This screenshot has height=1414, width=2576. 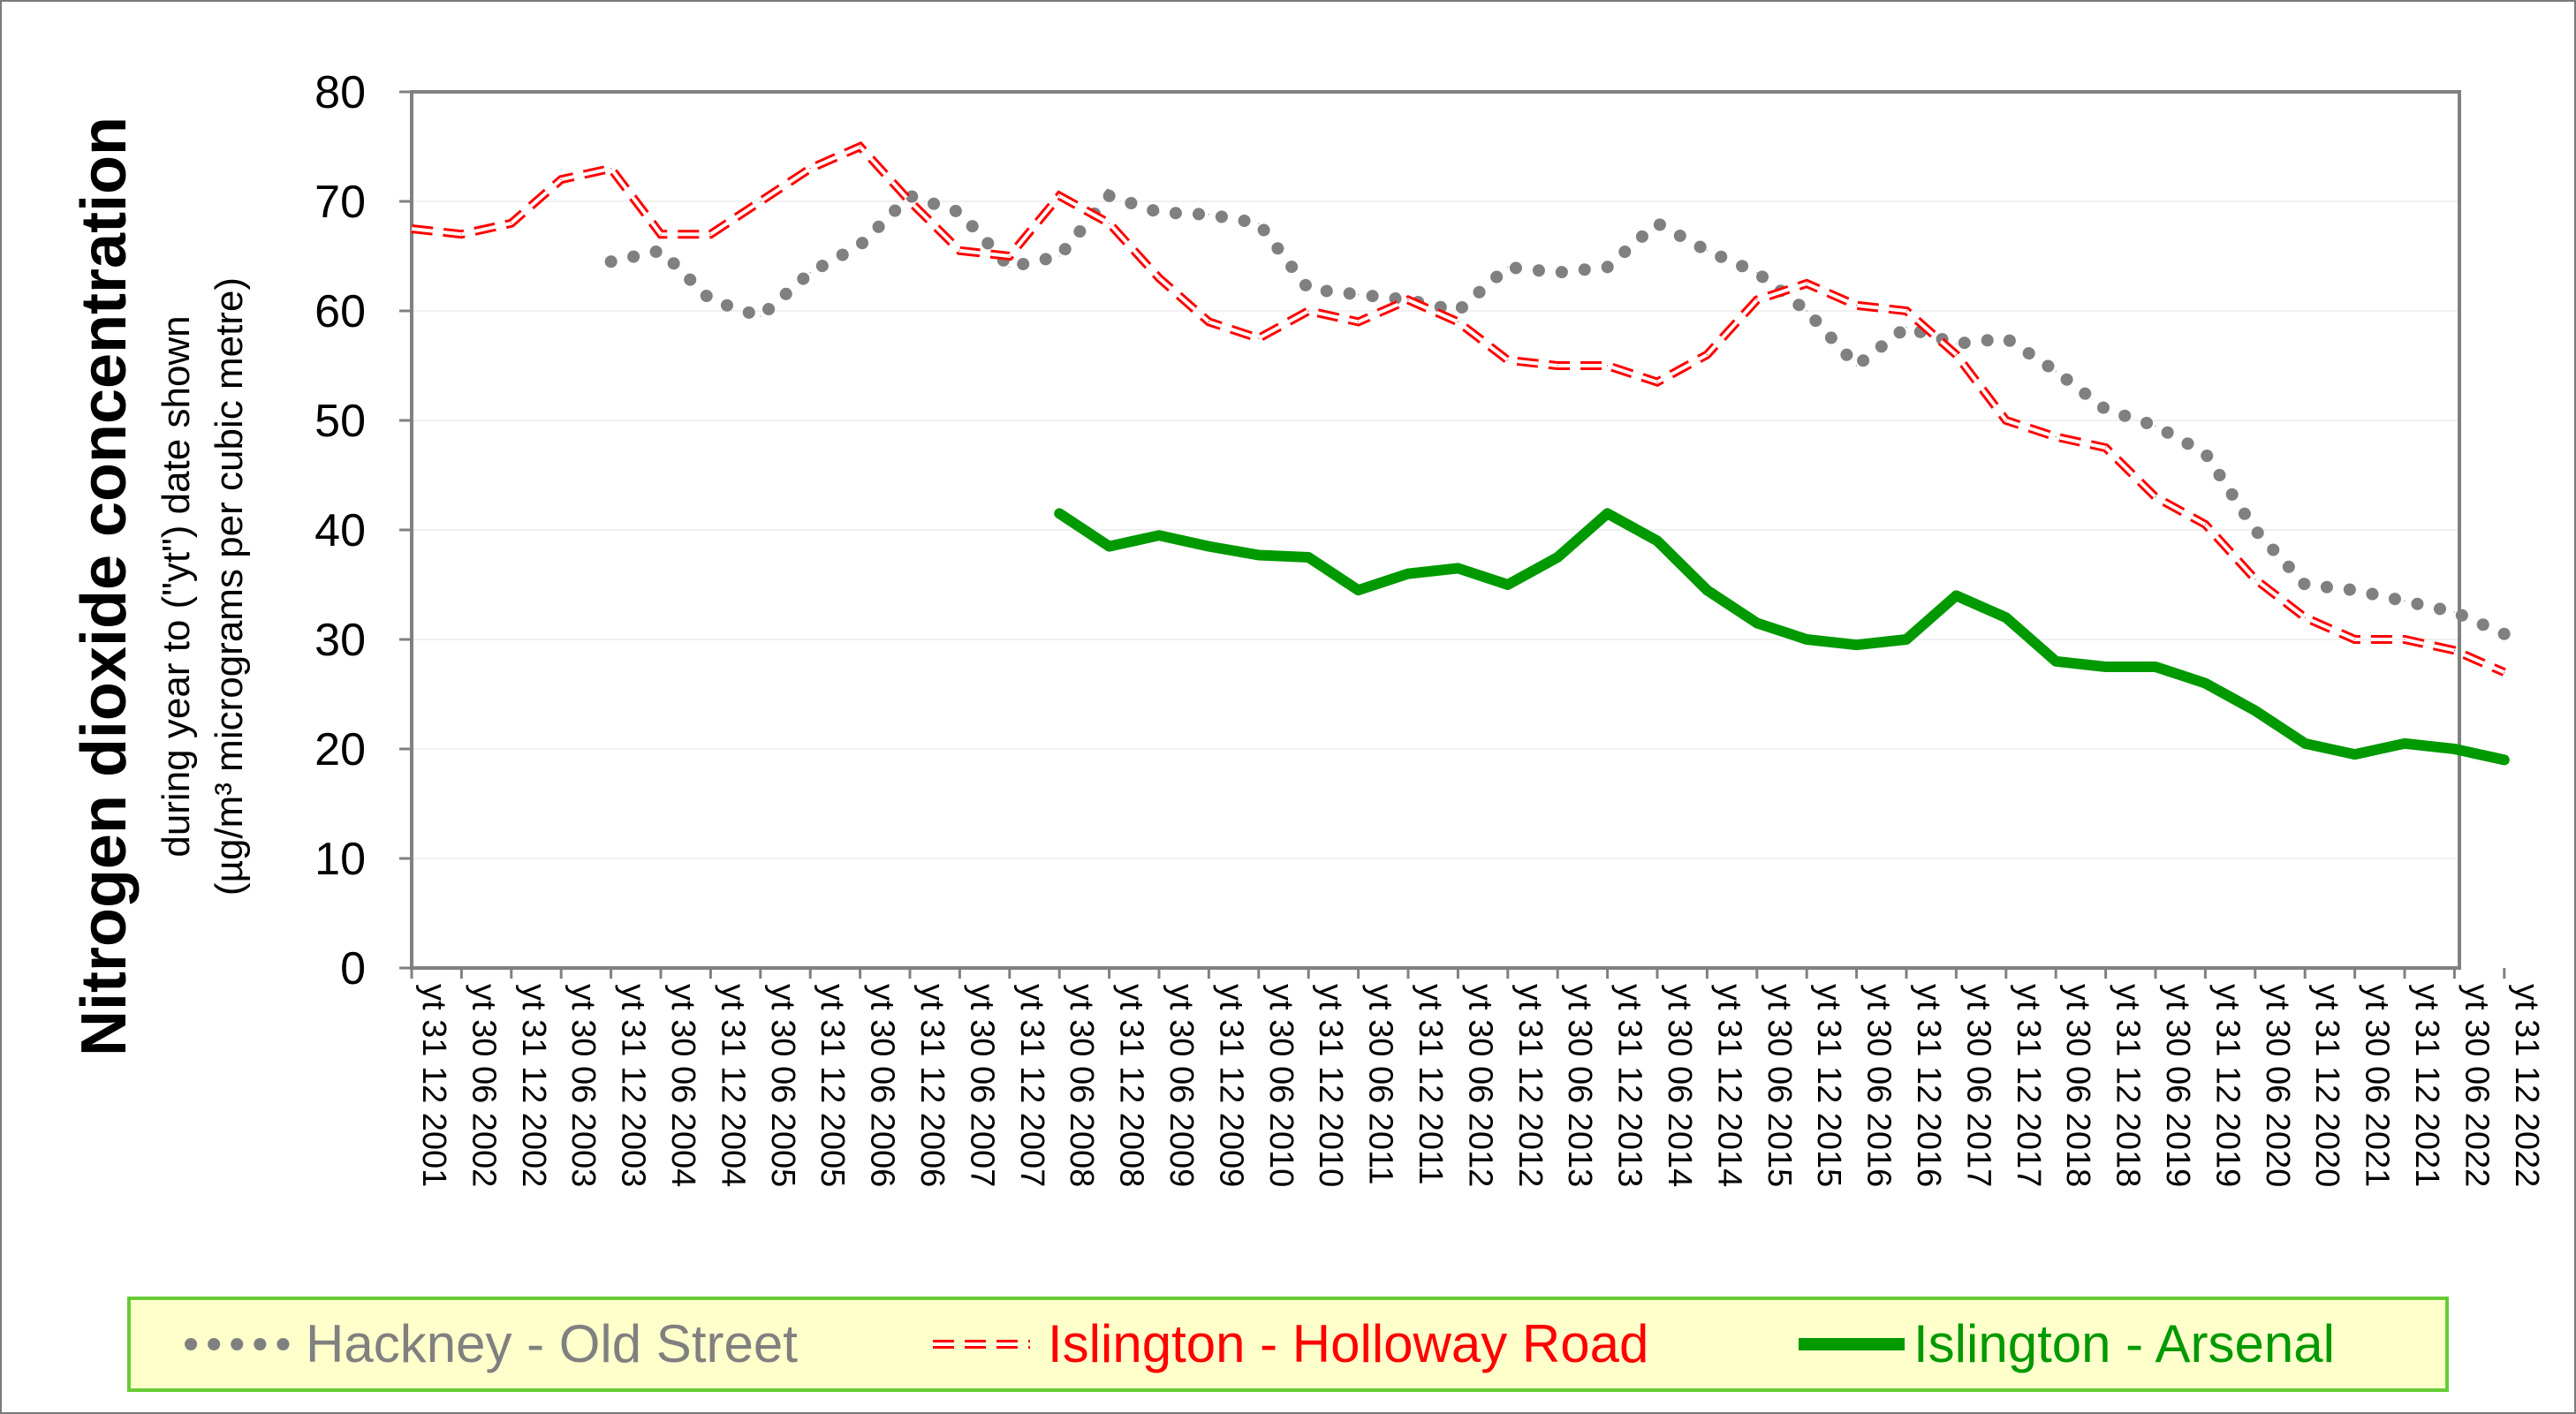 What do you see at coordinates (1431, 1084) in the screenshot?
I see `x-tick-label: yt 31 12 2011` at bounding box center [1431, 1084].